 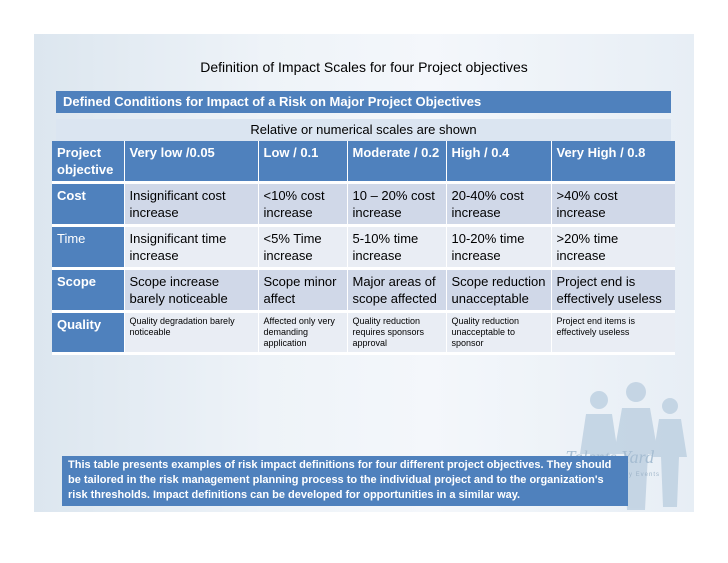 I want to click on table-cell: Scope minor affect, so click(x=303, y=290).